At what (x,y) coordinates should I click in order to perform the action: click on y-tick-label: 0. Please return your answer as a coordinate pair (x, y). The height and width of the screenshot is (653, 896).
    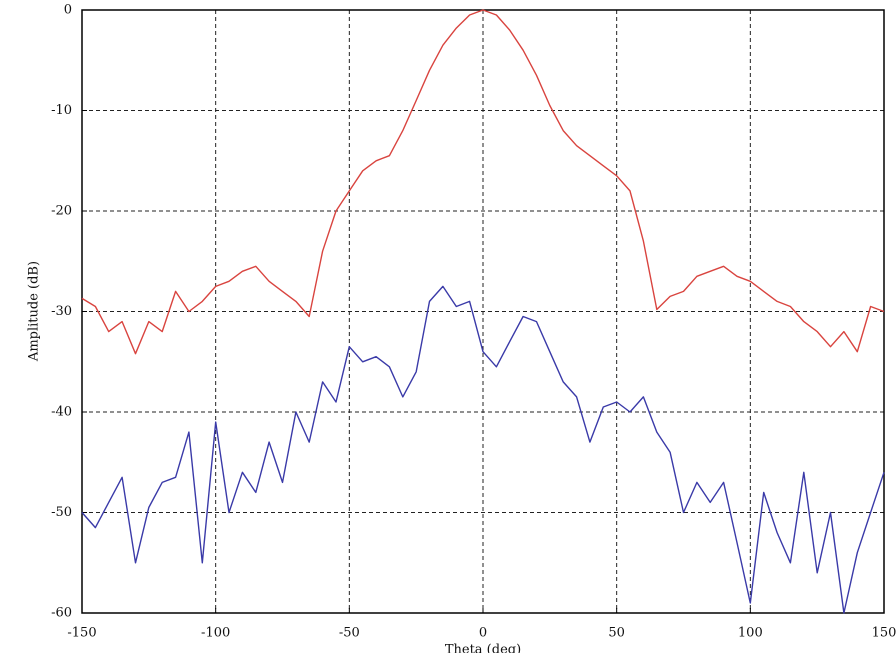
    Looking at the image, I should click on (68, 10).